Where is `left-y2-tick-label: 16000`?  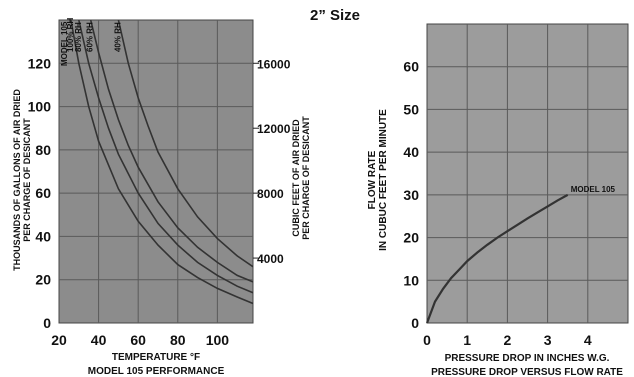 left-y2-tick-label: 16000 is located at coordinates (274, 64).